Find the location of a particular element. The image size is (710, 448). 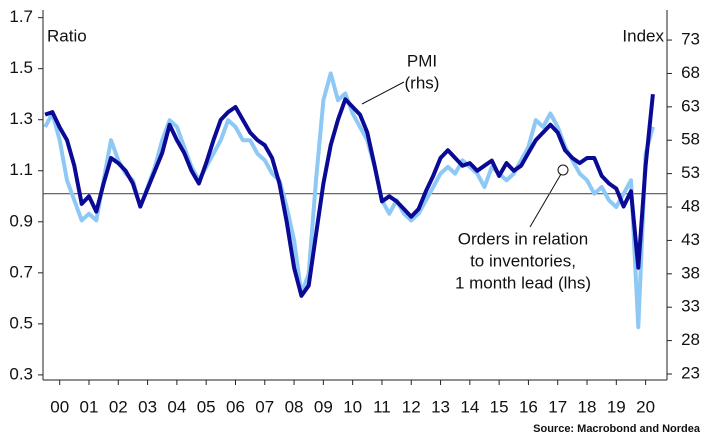

y-tick-label: 0.3 is located at coordinates (21, 373).